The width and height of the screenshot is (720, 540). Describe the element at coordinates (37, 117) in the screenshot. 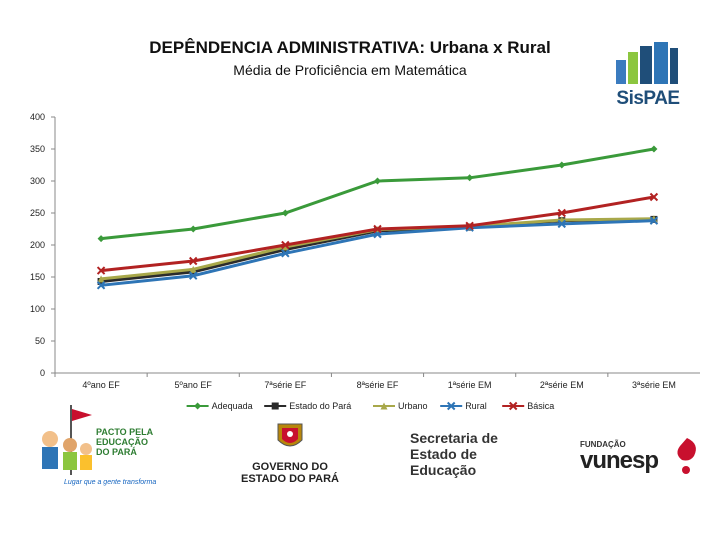

I see `y-tick-label: 400` at that location.